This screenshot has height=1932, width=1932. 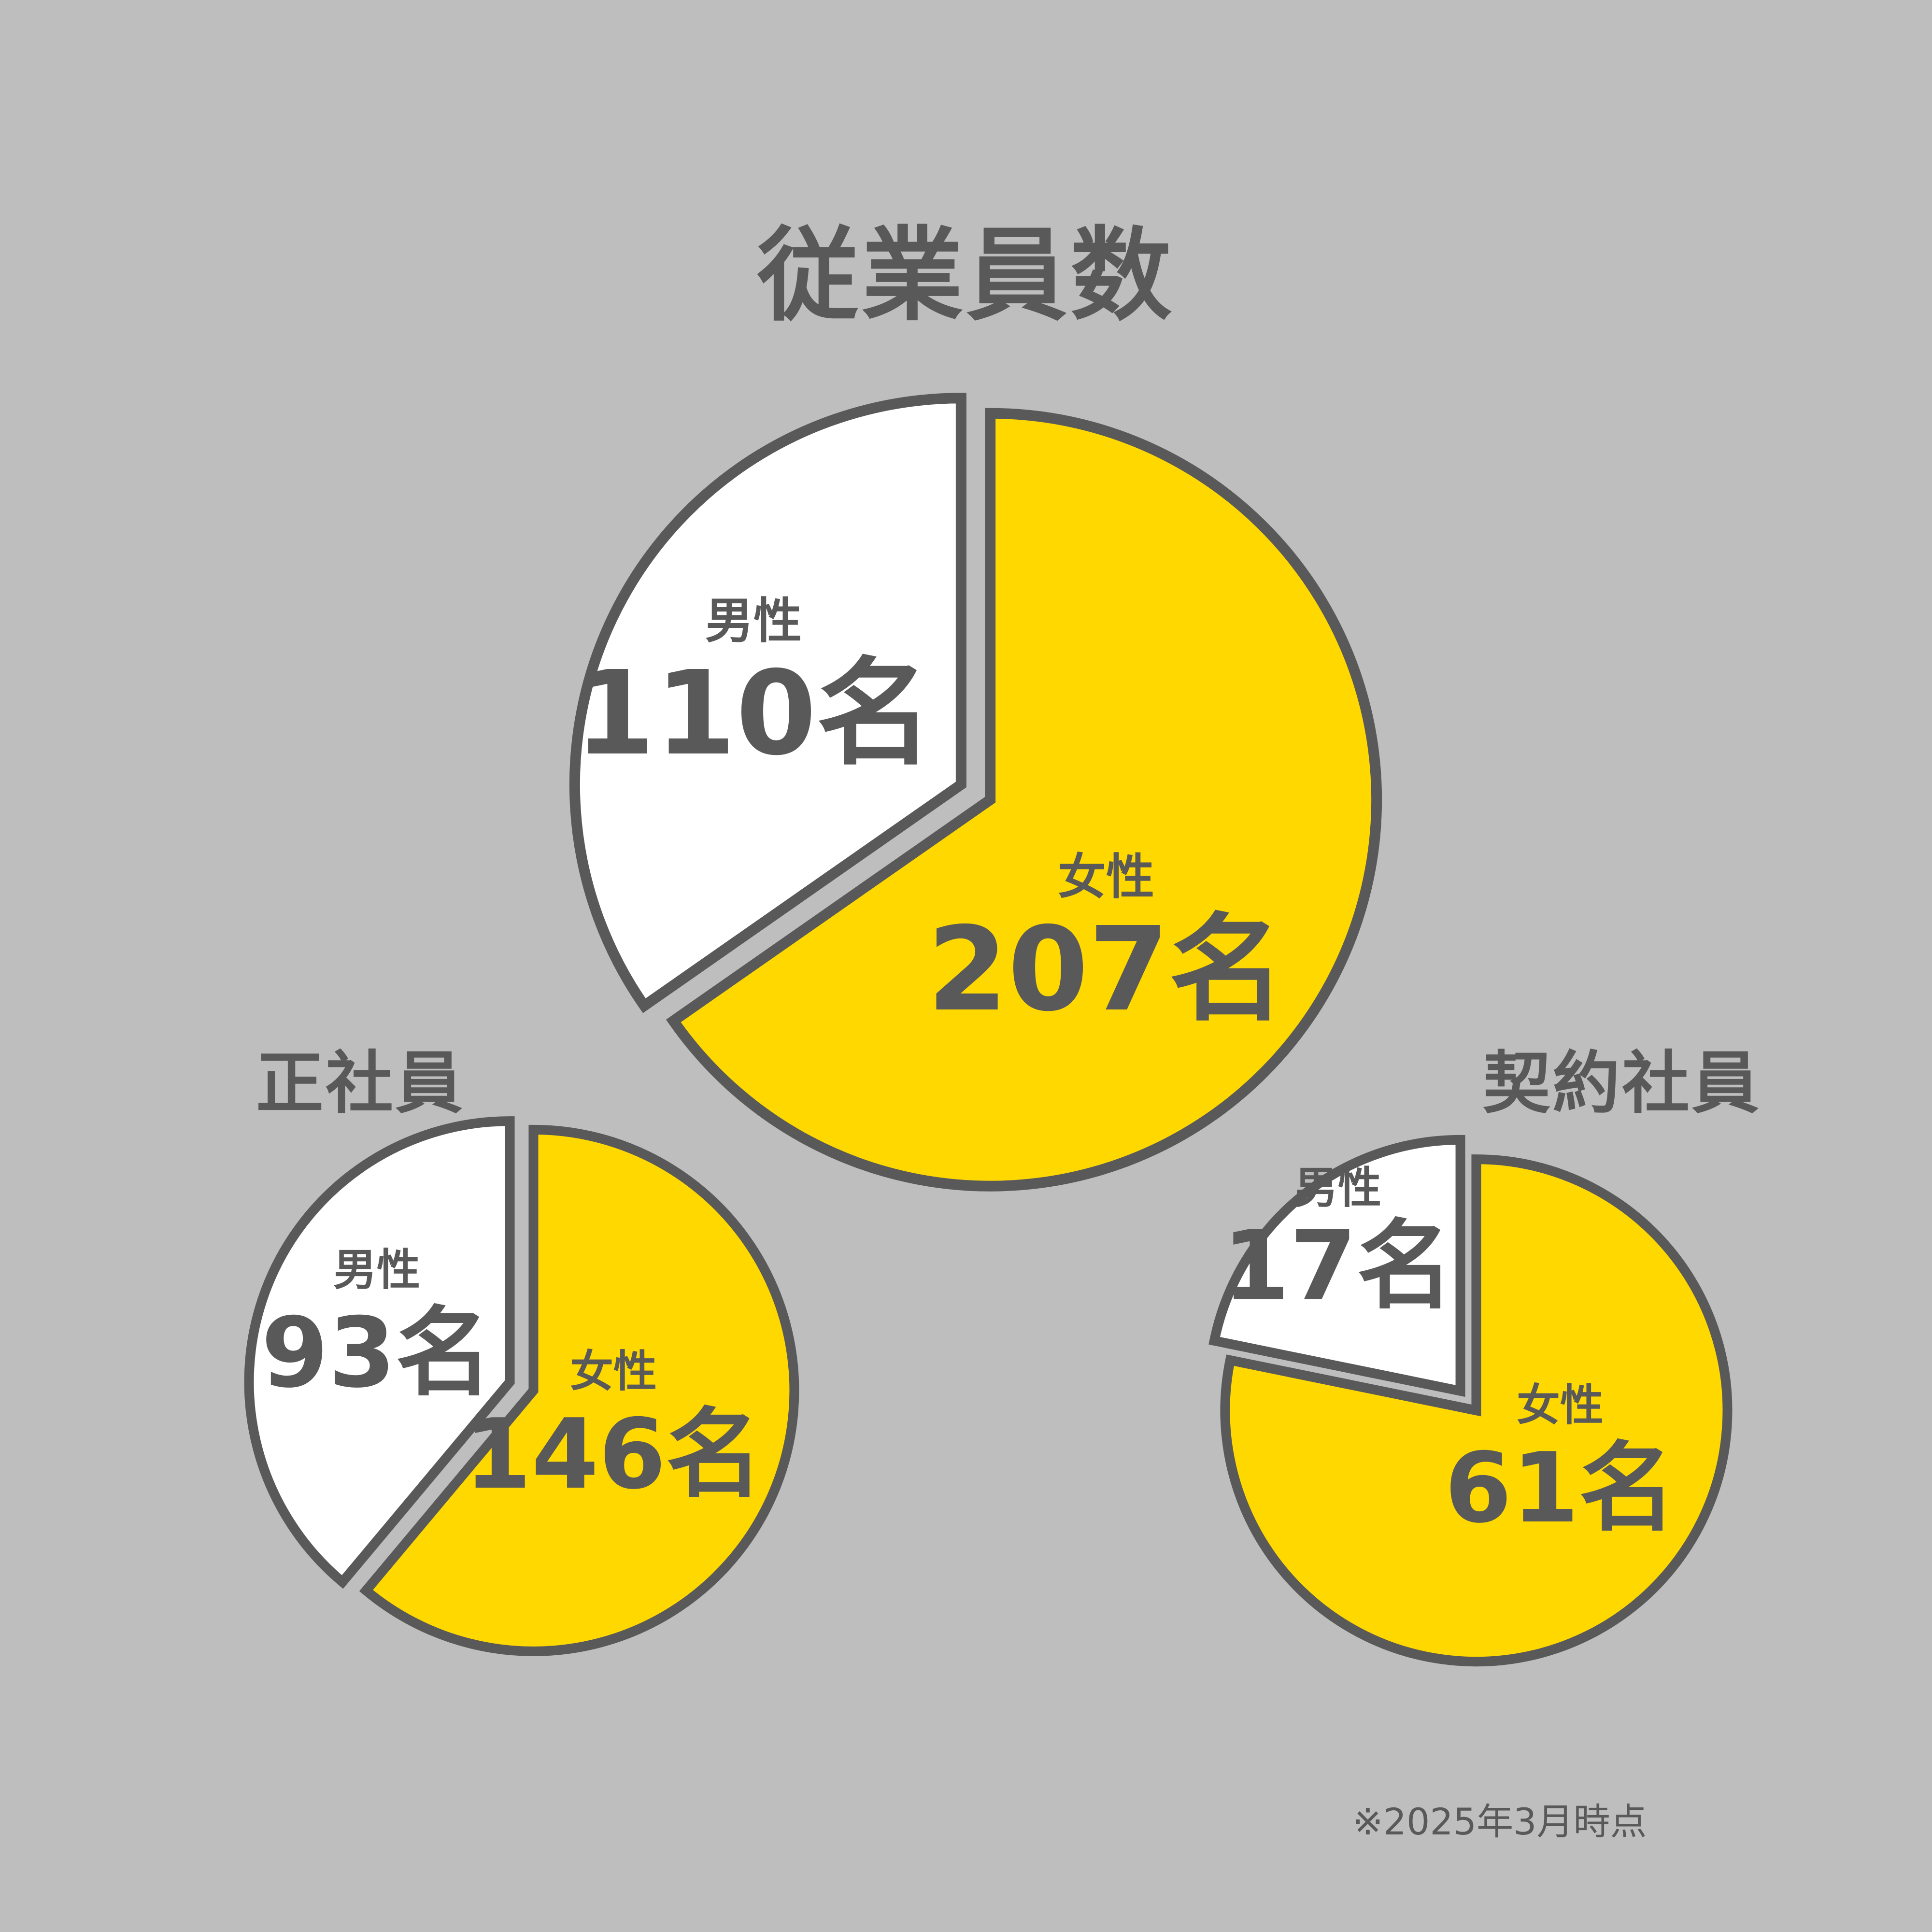 What do you see at coordinates (1560, 1488) in the screenshot?
I see `slice-value: 61名` at bounding box center [1560, 1488].